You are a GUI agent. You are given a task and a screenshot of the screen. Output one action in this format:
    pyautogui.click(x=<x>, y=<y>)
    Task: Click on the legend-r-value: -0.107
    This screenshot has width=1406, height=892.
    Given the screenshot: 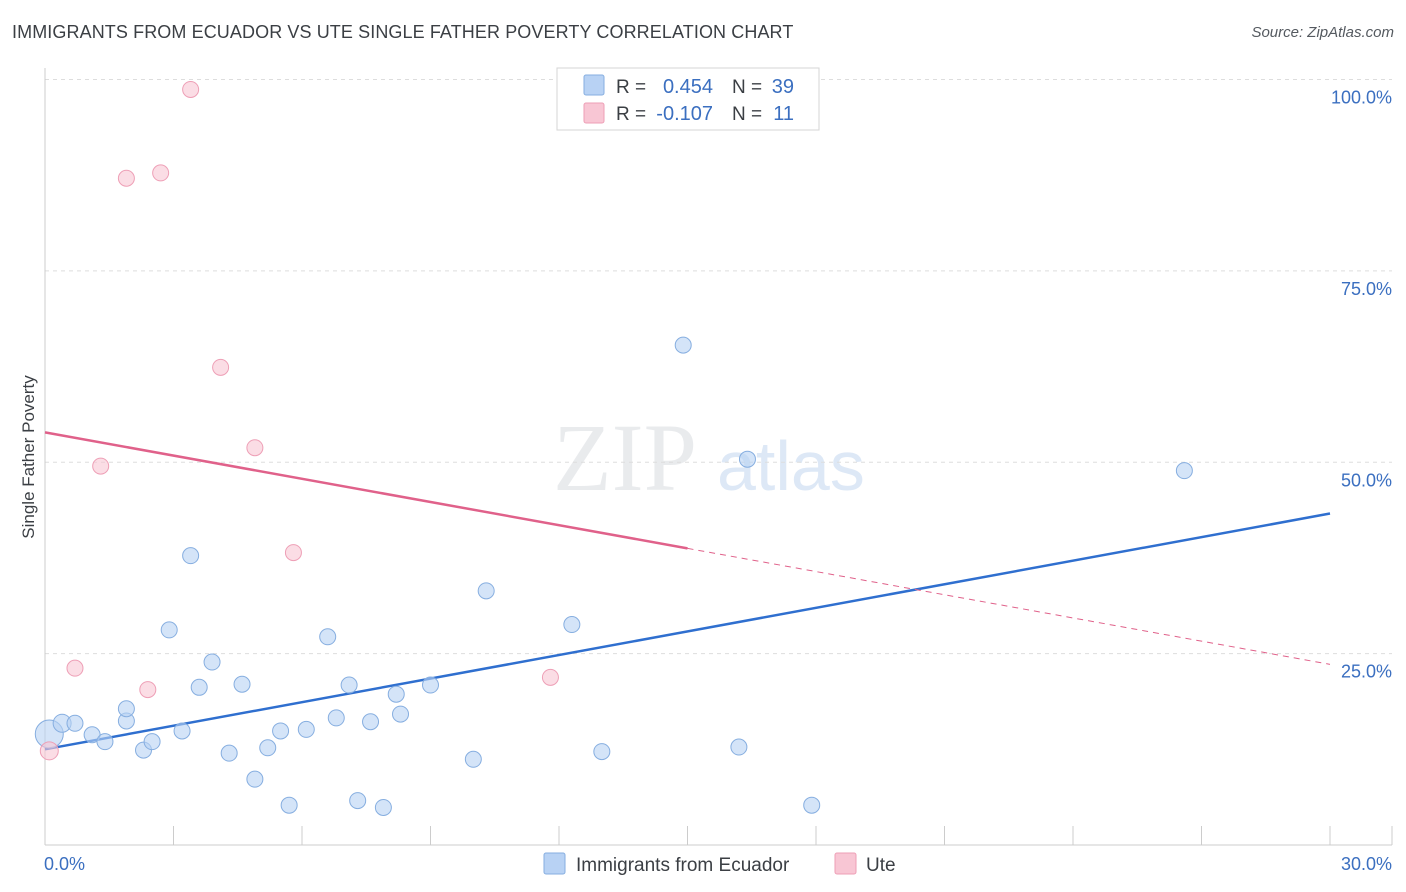 What is the action you would take?
    pyautogui.click(x=684, y=114)
    